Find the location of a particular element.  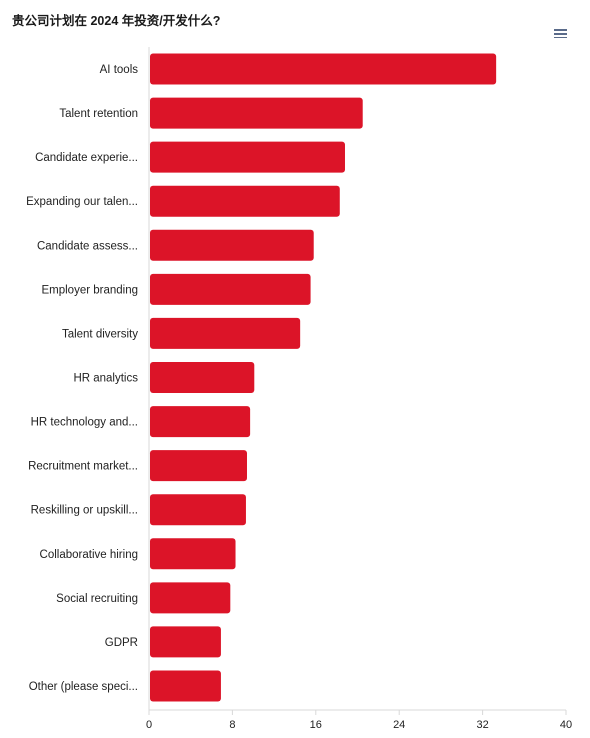

category-label: Talent retention is located at coordinates (98, 114).